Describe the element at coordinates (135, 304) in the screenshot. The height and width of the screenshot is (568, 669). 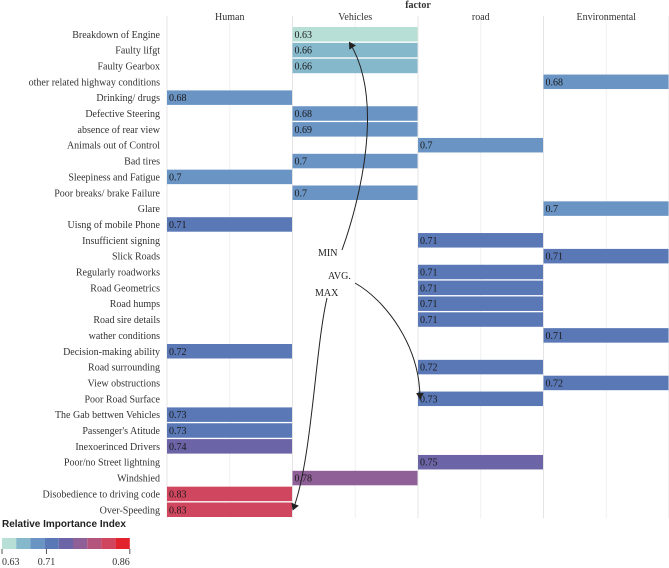
I see `row-label: Road humps` at that location.